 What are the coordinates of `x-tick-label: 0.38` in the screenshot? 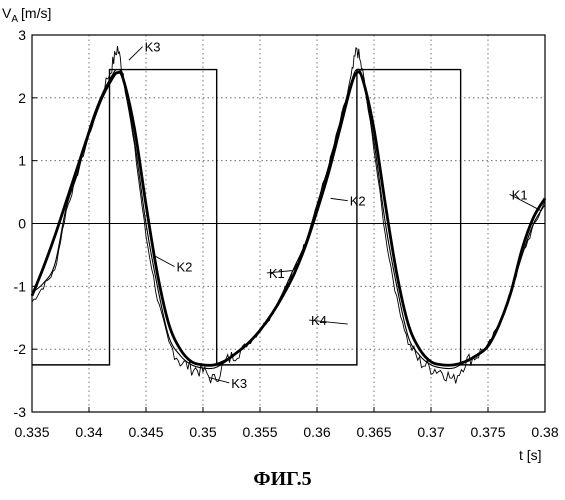 It's located at (544, 432).